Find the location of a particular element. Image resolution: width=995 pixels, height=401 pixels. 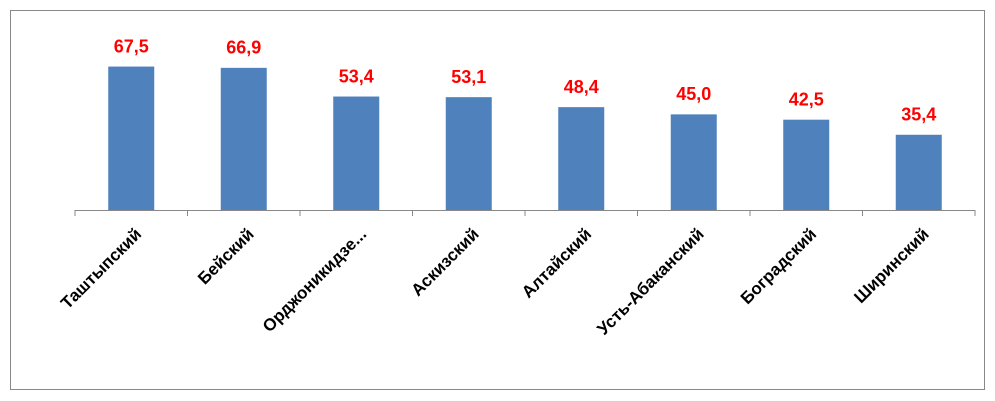

value-label: 67,5 is located at coordinates (131, 46).